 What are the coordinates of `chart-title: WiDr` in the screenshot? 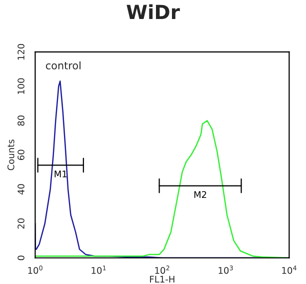 It's located at (153, 12).